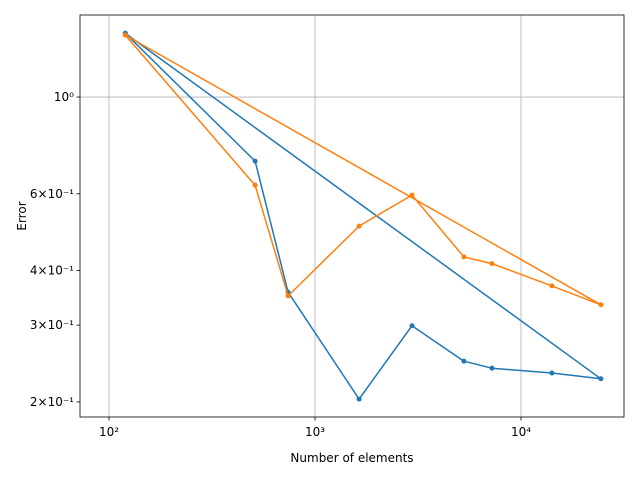 The image size is (640, 480). I want to click on y-tick-label: 2×10⁻¹, so click(52, 402).